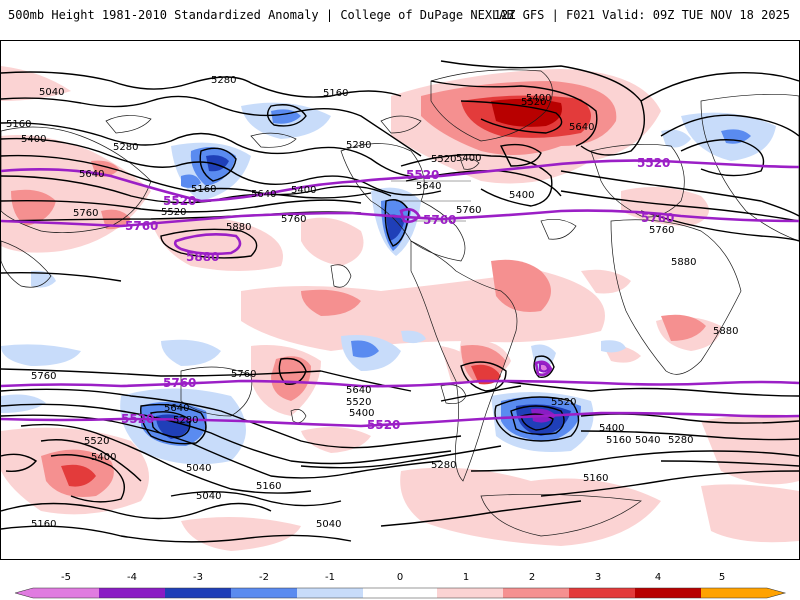 This screenshot has width=800, height=600. I want to click on colorbar-tick: -1, so click(330, 577).